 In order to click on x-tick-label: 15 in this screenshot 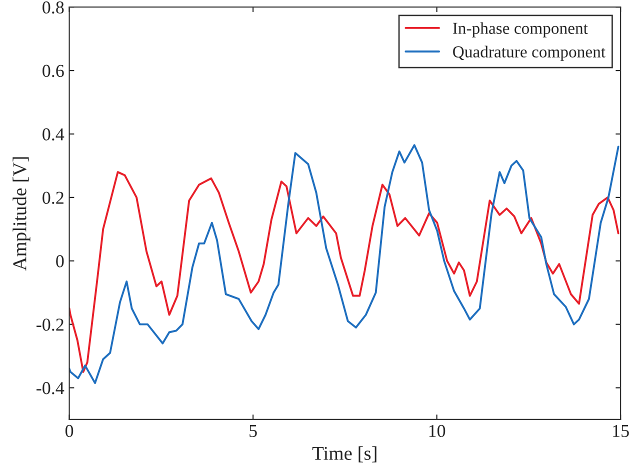, I will do `click(621, 431)`.